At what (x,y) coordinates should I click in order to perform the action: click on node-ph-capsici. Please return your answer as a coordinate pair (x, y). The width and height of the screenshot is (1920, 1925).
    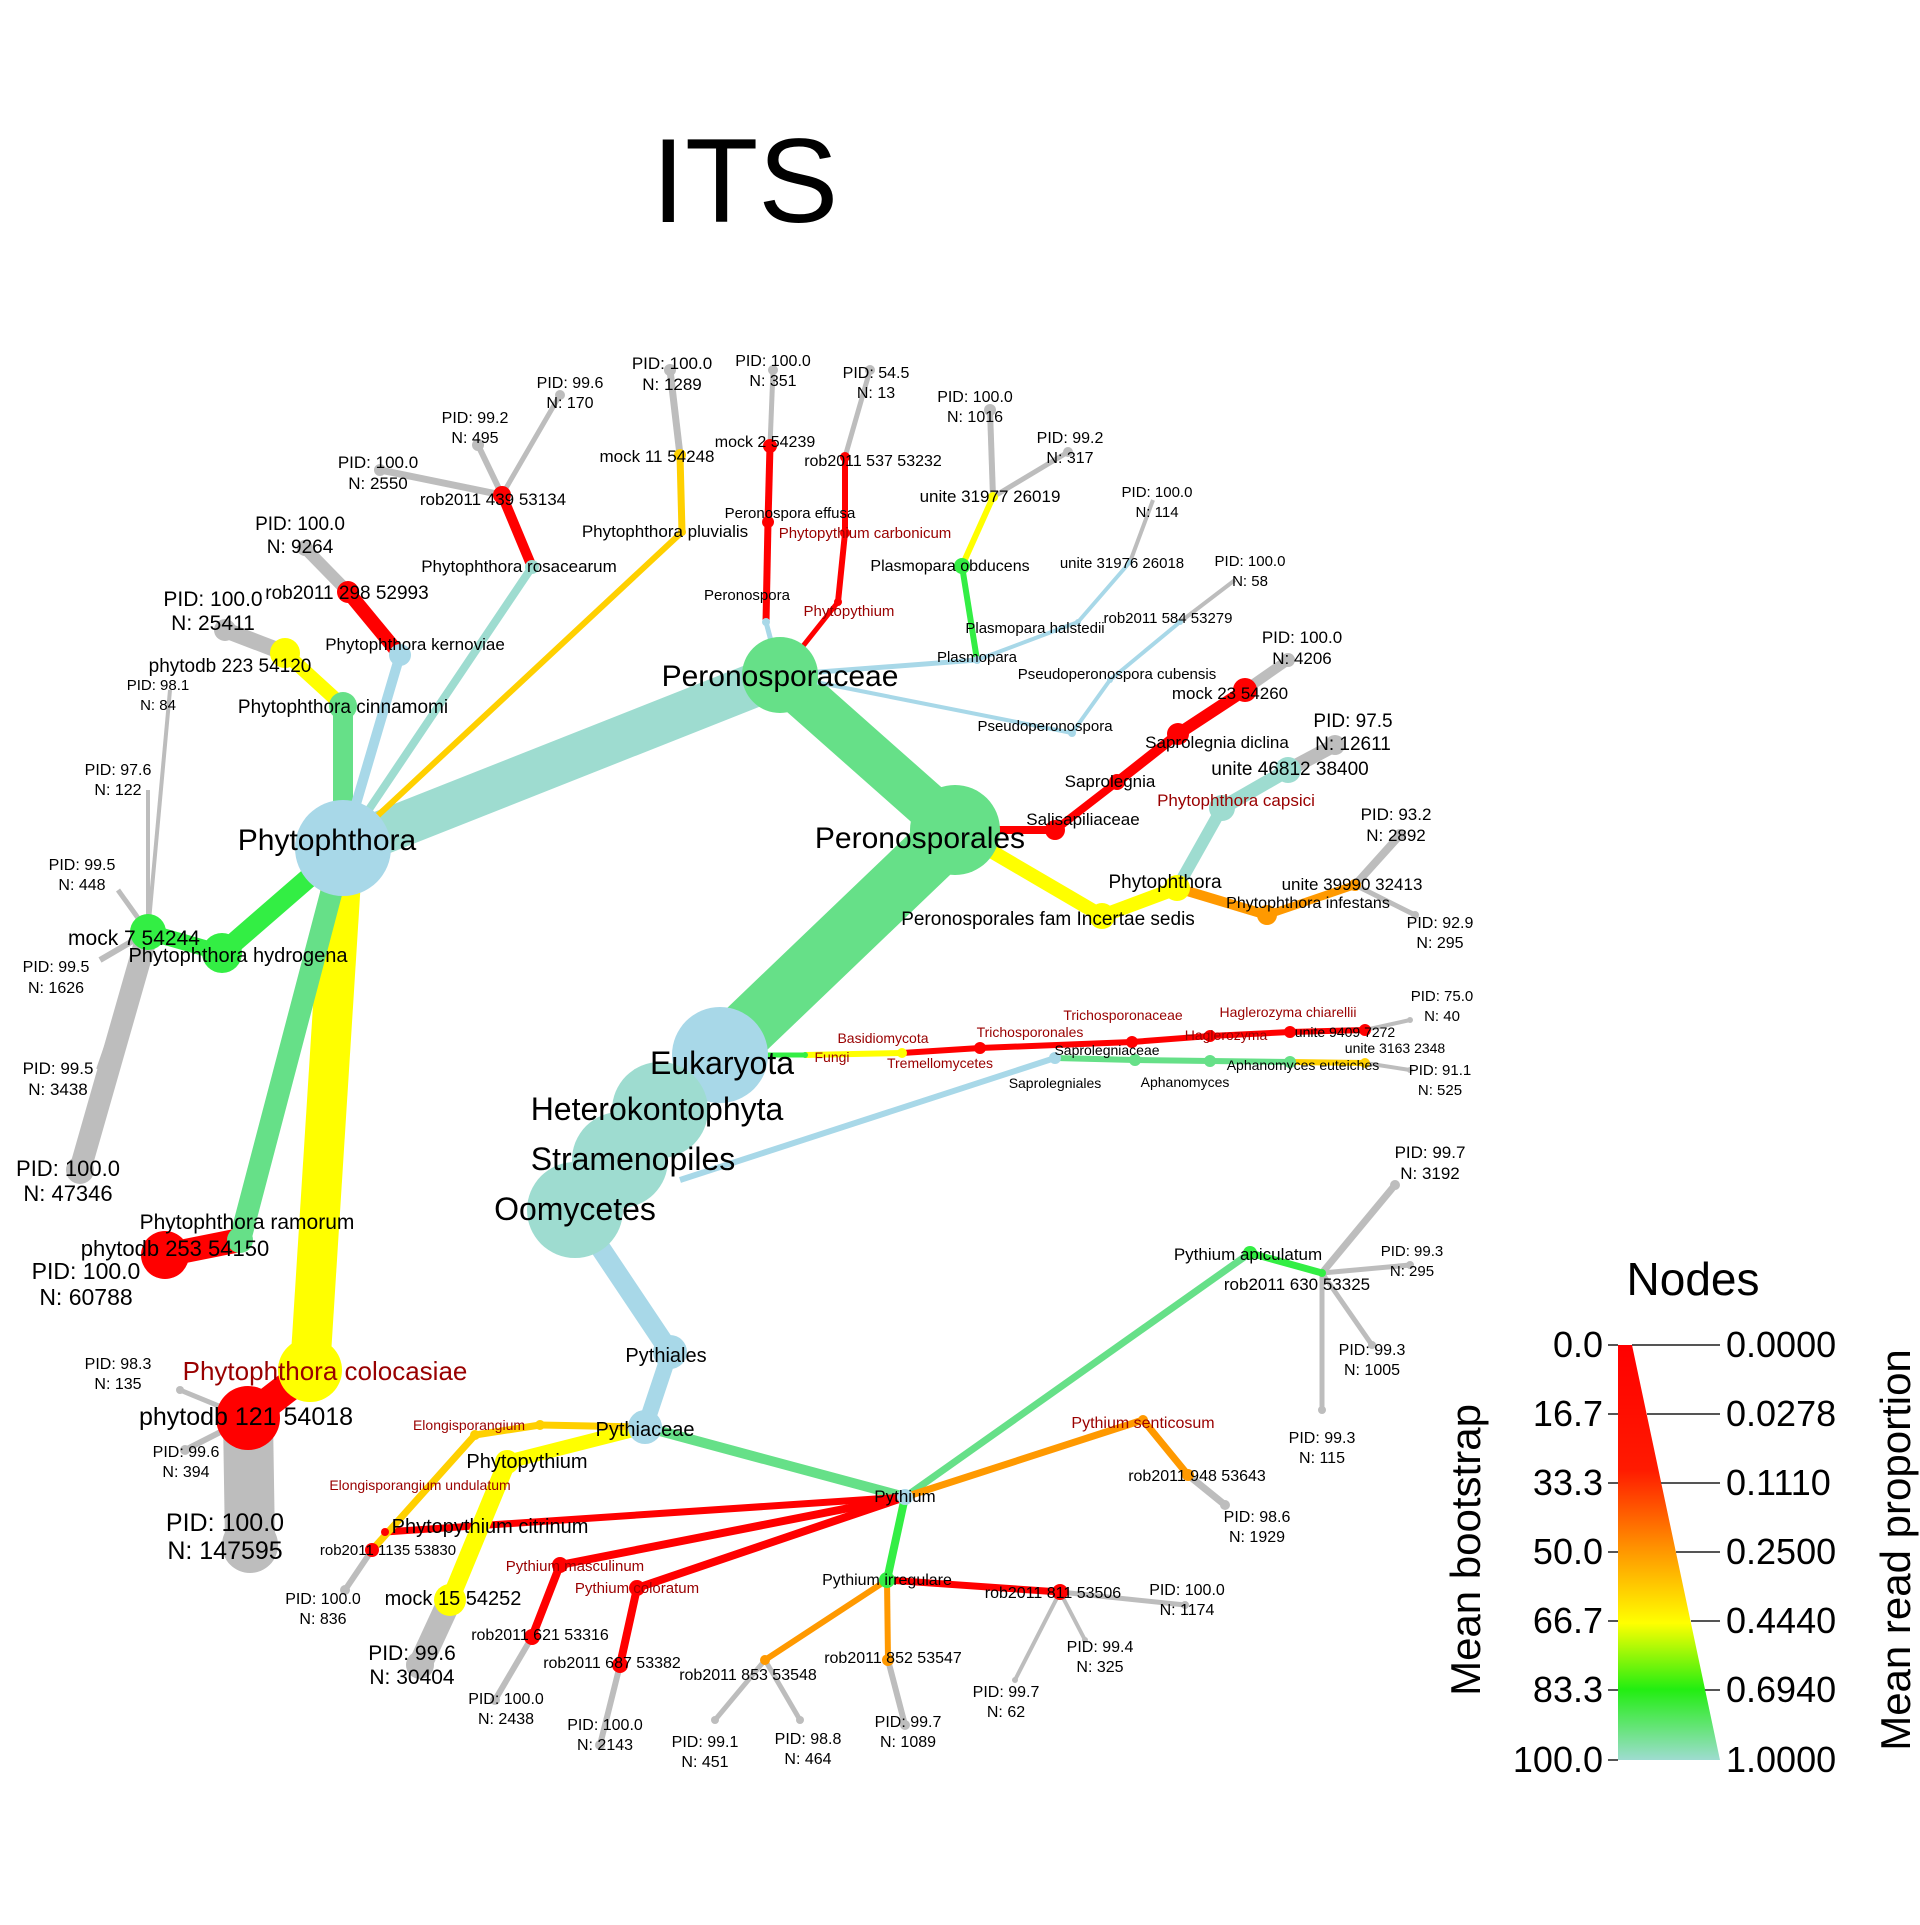
    Looking at the image, I should click on (1222, 808).